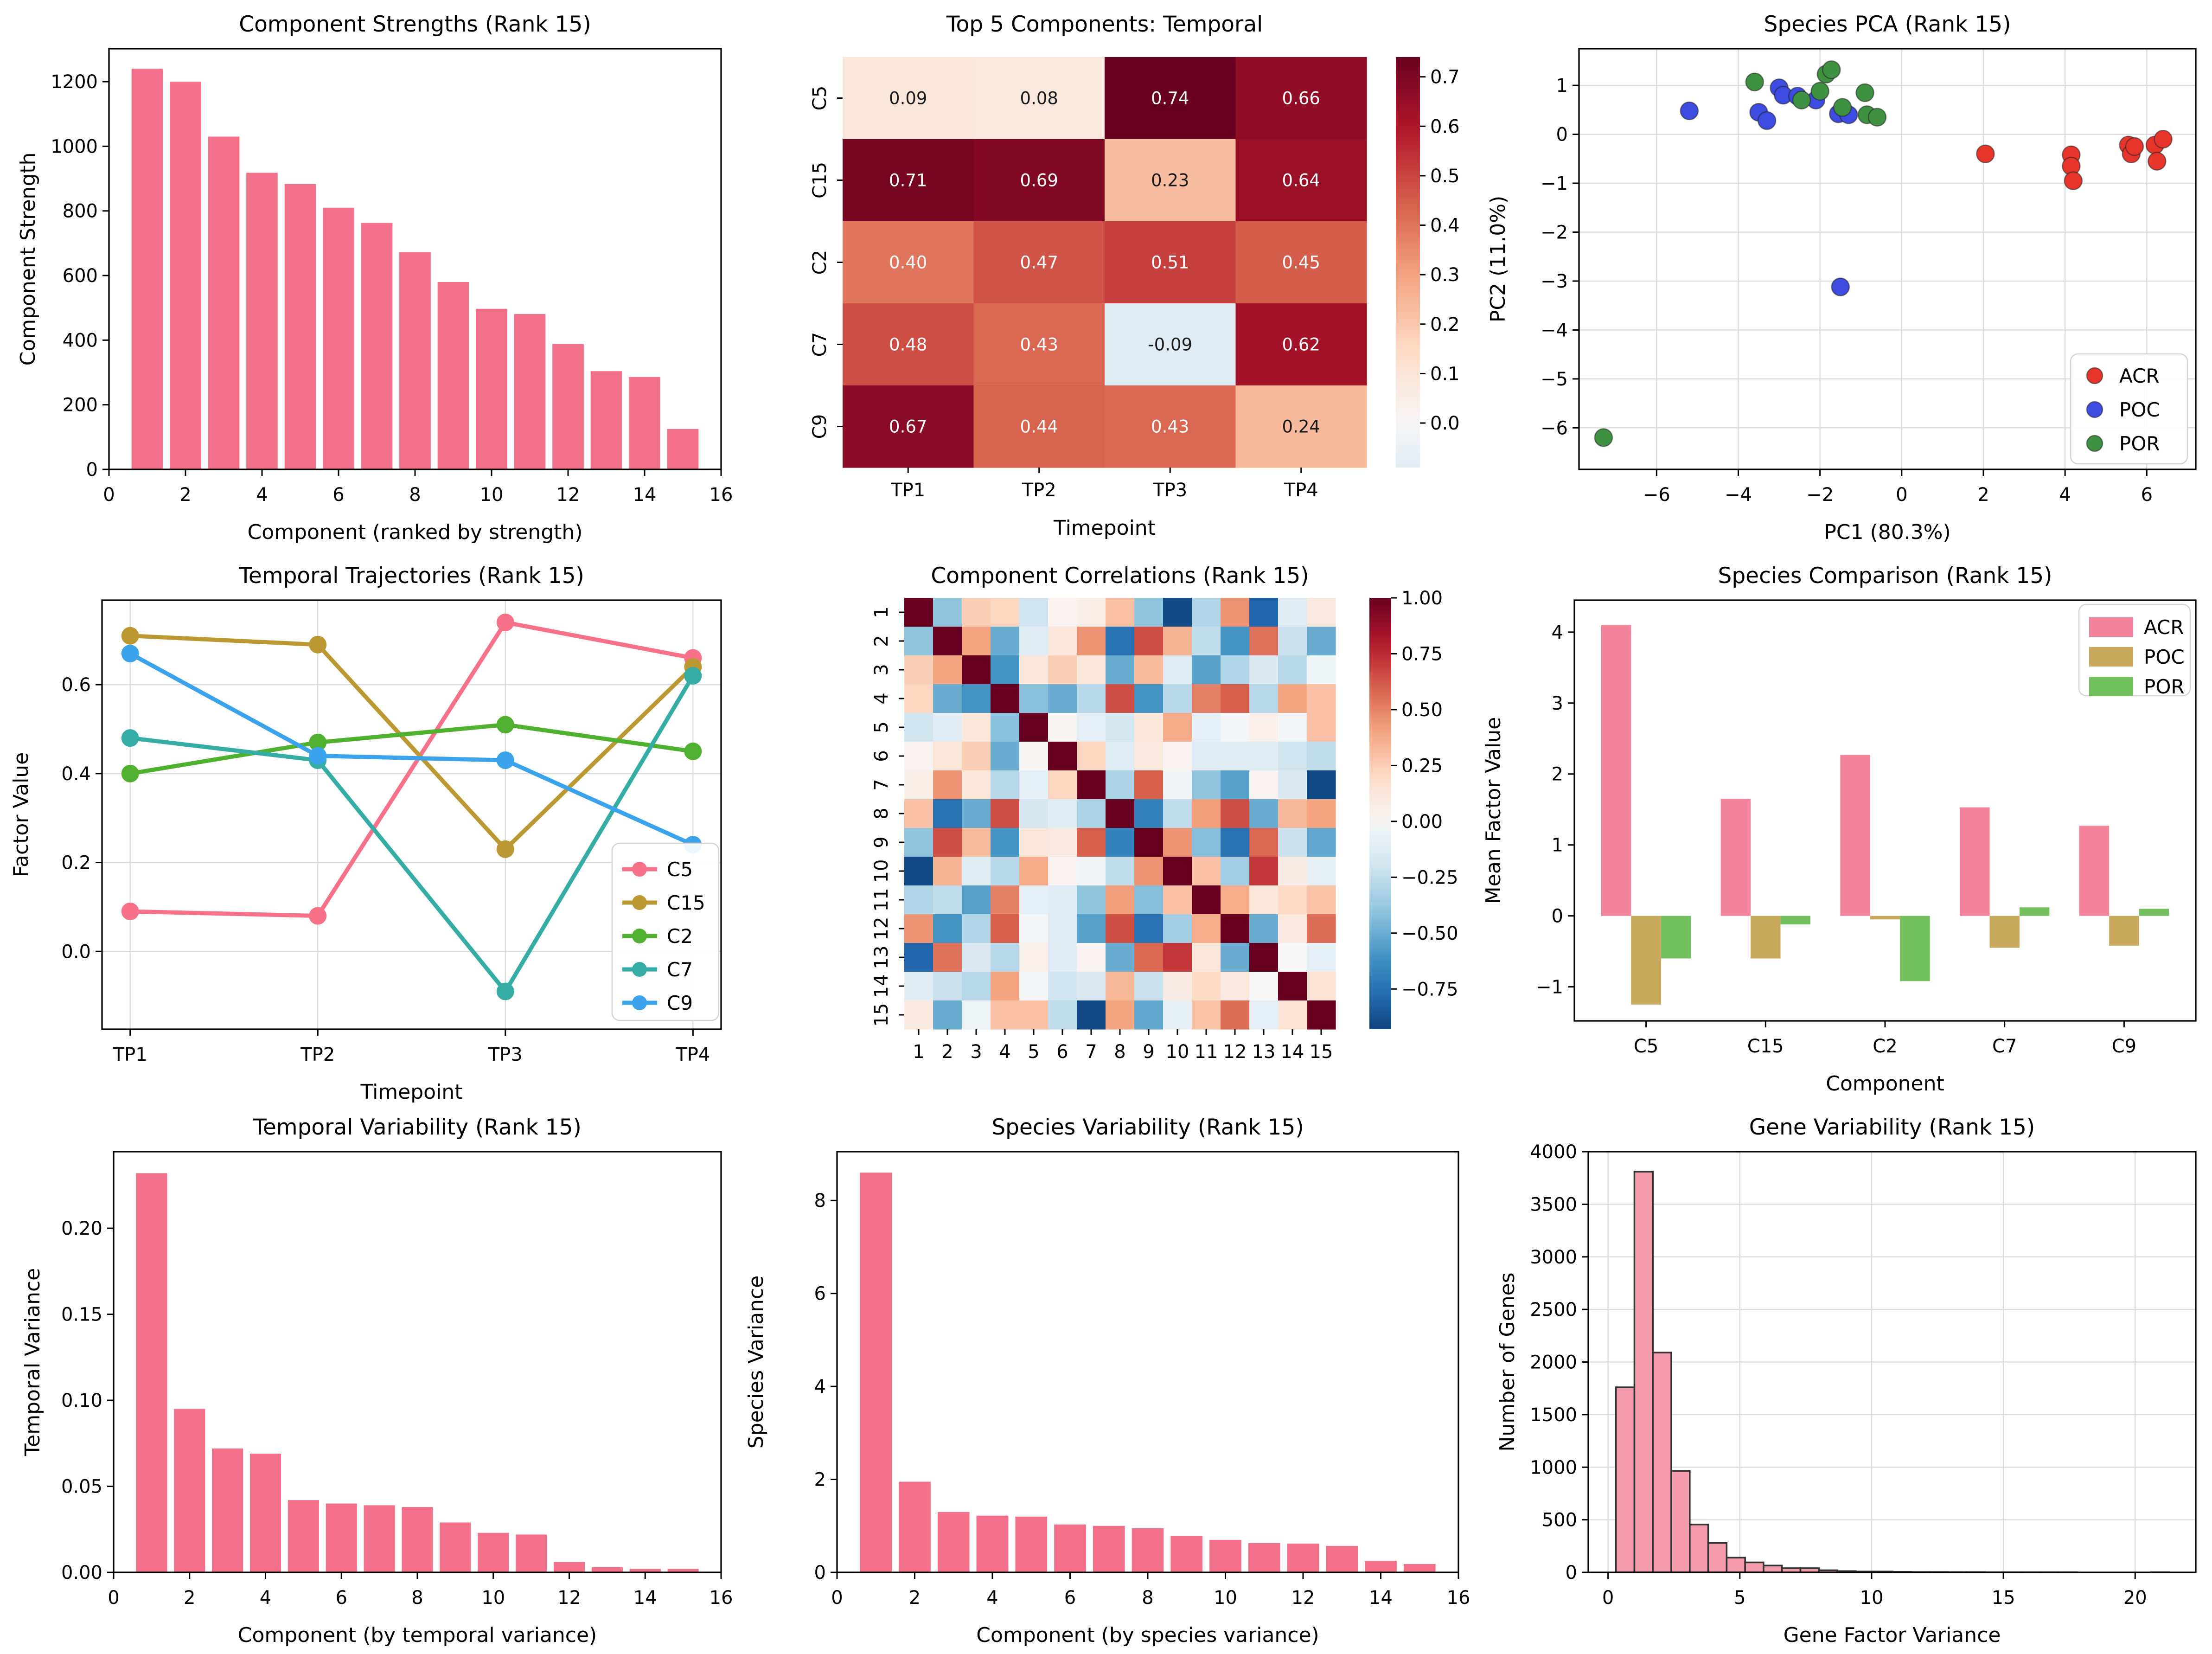 This screenshot has height=1654, width=2212. Describe the element at coordinates (80, 340) in the screenshot. I see `y-tick-label: 400` at that location.